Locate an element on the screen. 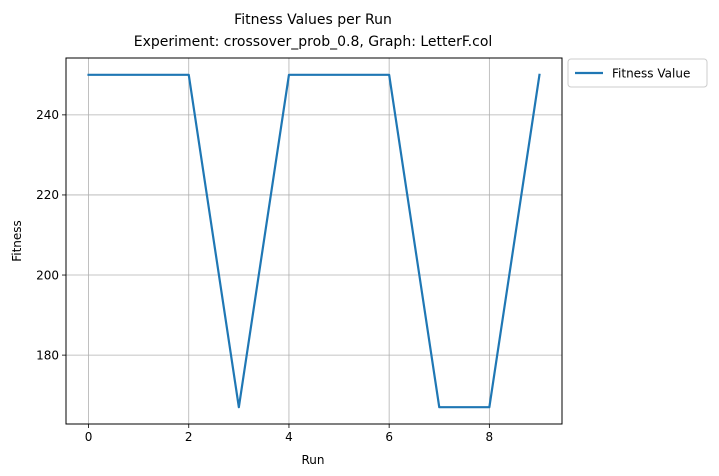 Image resolution: width=719 pixels, height=476 pixels. legend-box is located at coordinates (637, 73).